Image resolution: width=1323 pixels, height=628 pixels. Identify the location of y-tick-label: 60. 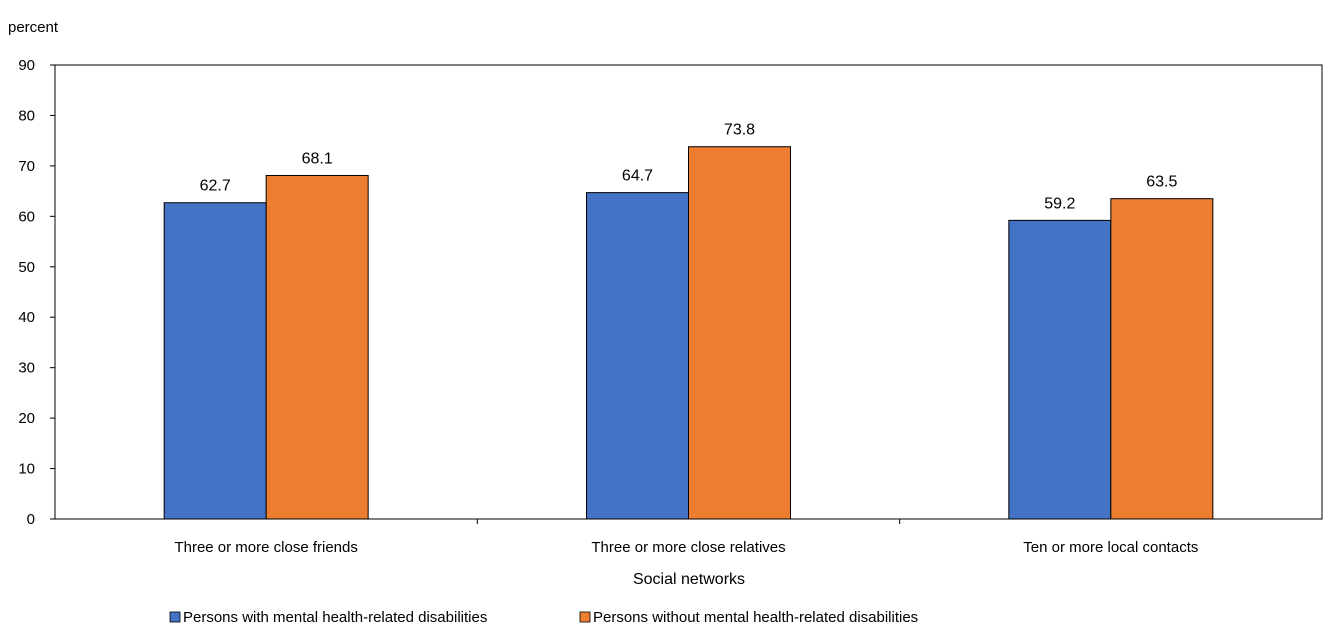
(26, 216).